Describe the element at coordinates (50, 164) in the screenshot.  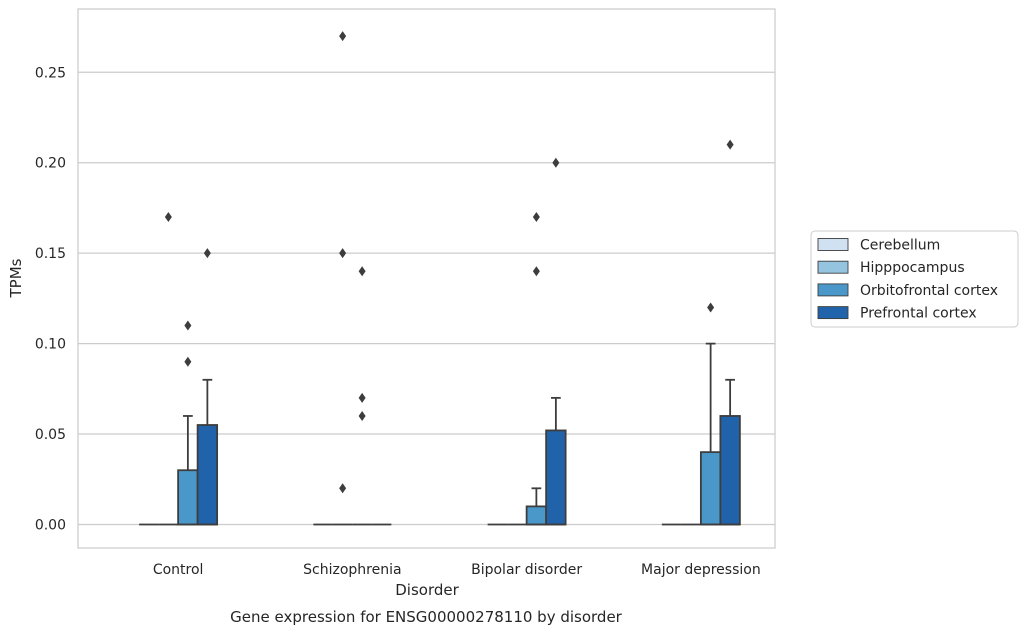
I see `y-tick-label: 0.20` at that location.